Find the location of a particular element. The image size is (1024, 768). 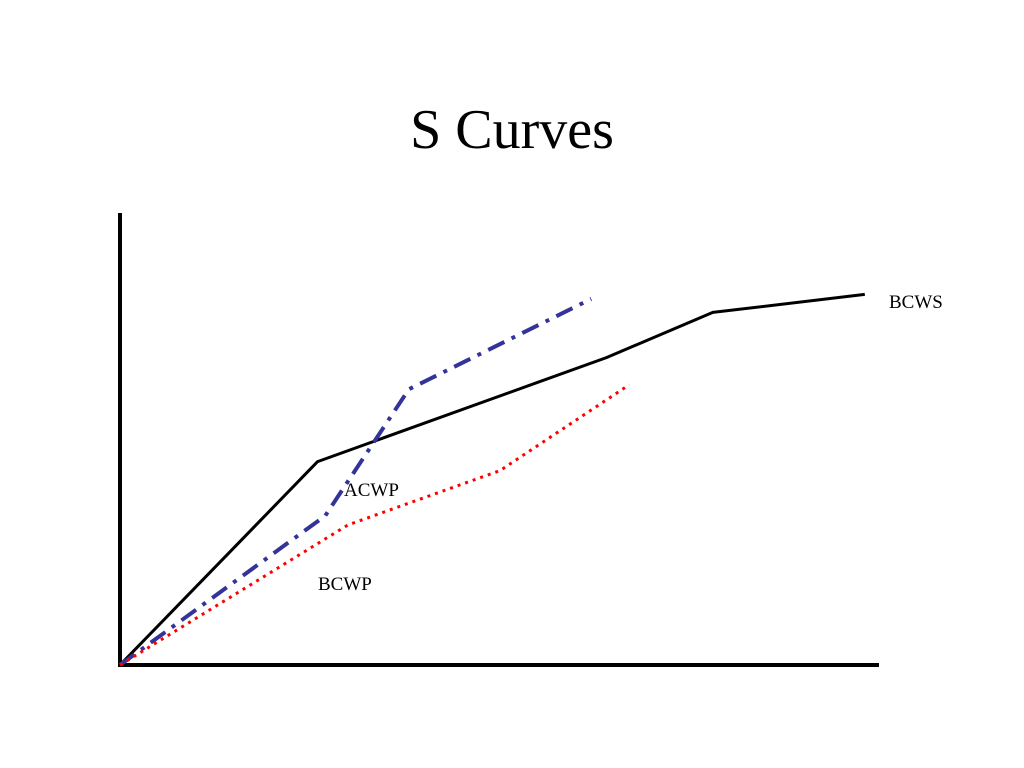

series-label-bcwp: BCWP is located at coordinates (345, 584).